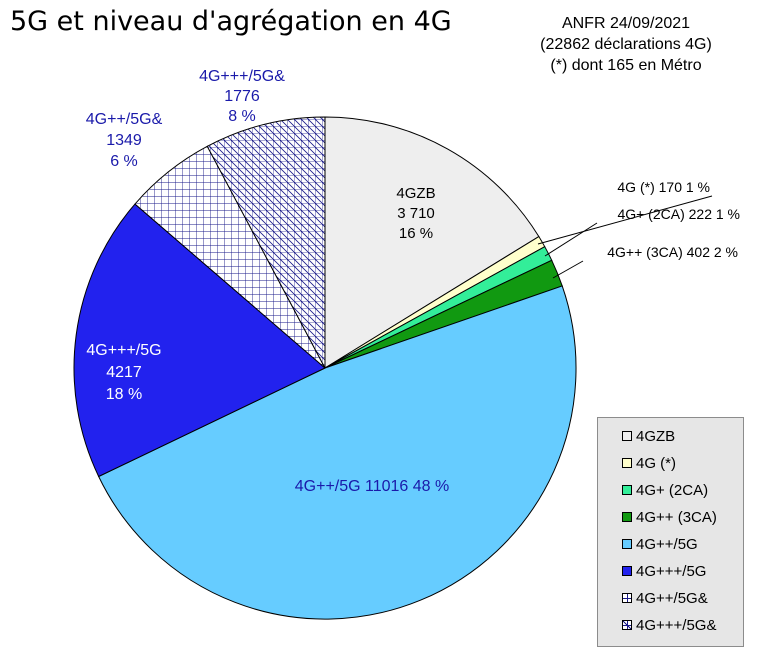 This screenshot has height=653, width=766. What do you see at coordinates (676, 625) in the screenshot?
I see `legend-label: 4G+++/5G&` at bounding box center [676, 625].